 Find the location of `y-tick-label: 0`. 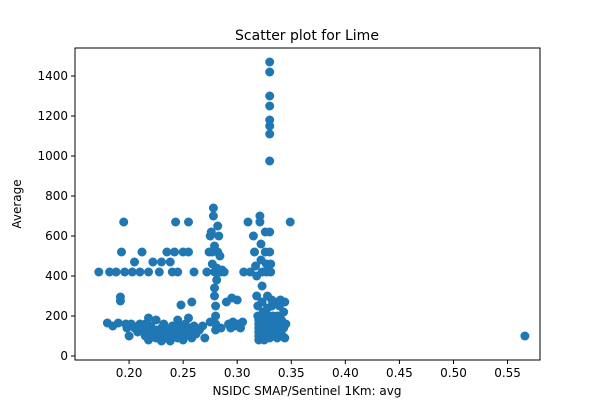

y-tick-label: 0 is located at coordinates (64, 356).